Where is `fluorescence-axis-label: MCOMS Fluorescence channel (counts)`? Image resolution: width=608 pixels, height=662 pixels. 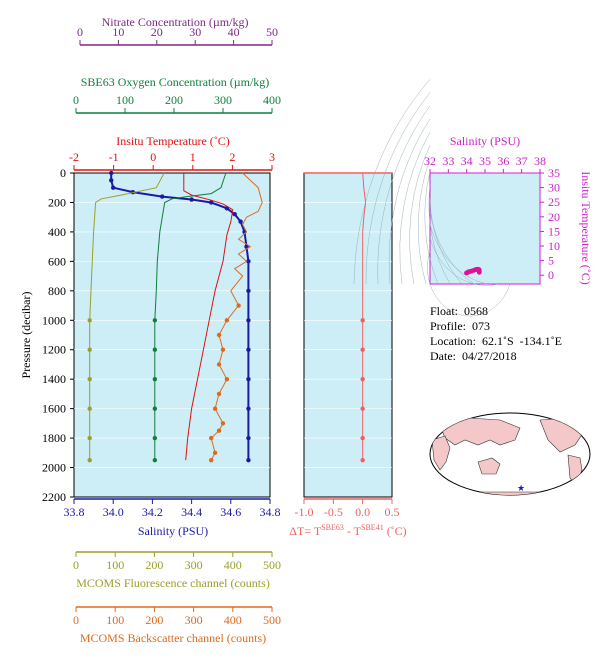
fluorescence-axis-label: MCOMS Fluorescence channel (counts) is located at coordinates (173, 583).